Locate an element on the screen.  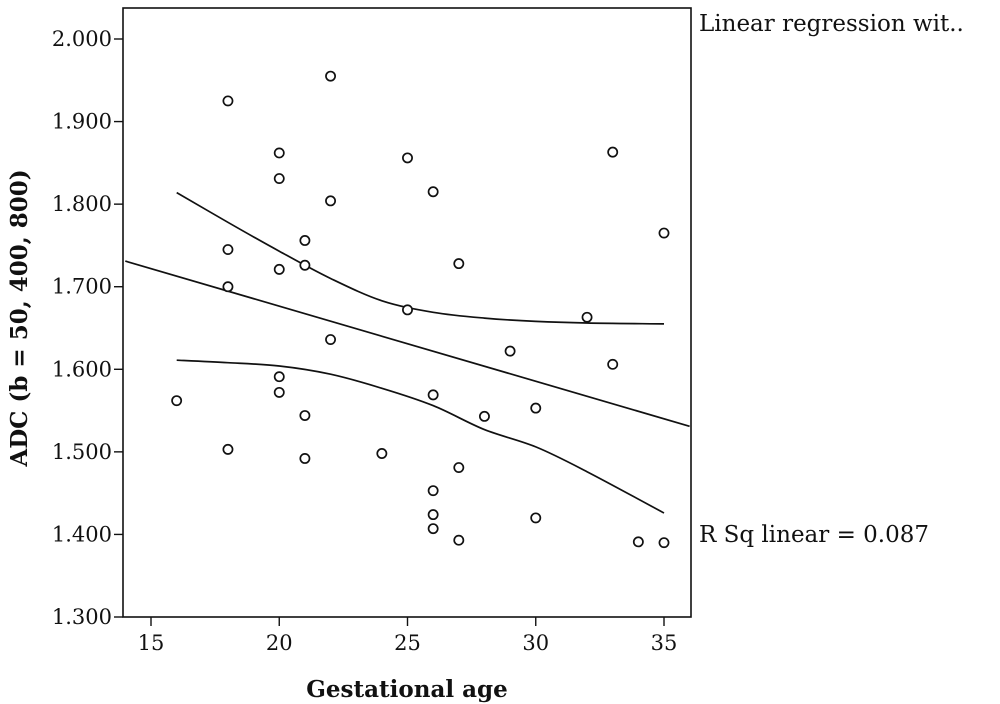
x-tick-label: 30 is located at coordinates (535, 643).